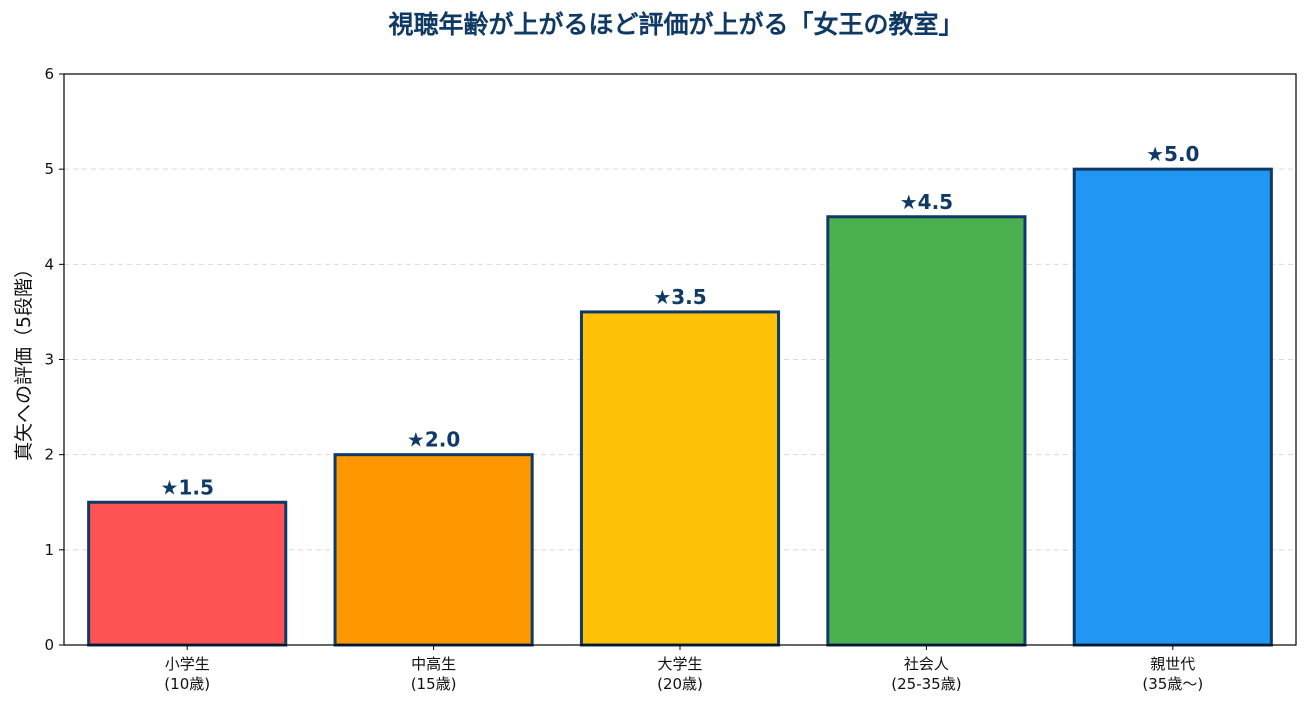  I want to click on x-tick-label-line: 小学生, so click(187, 664).